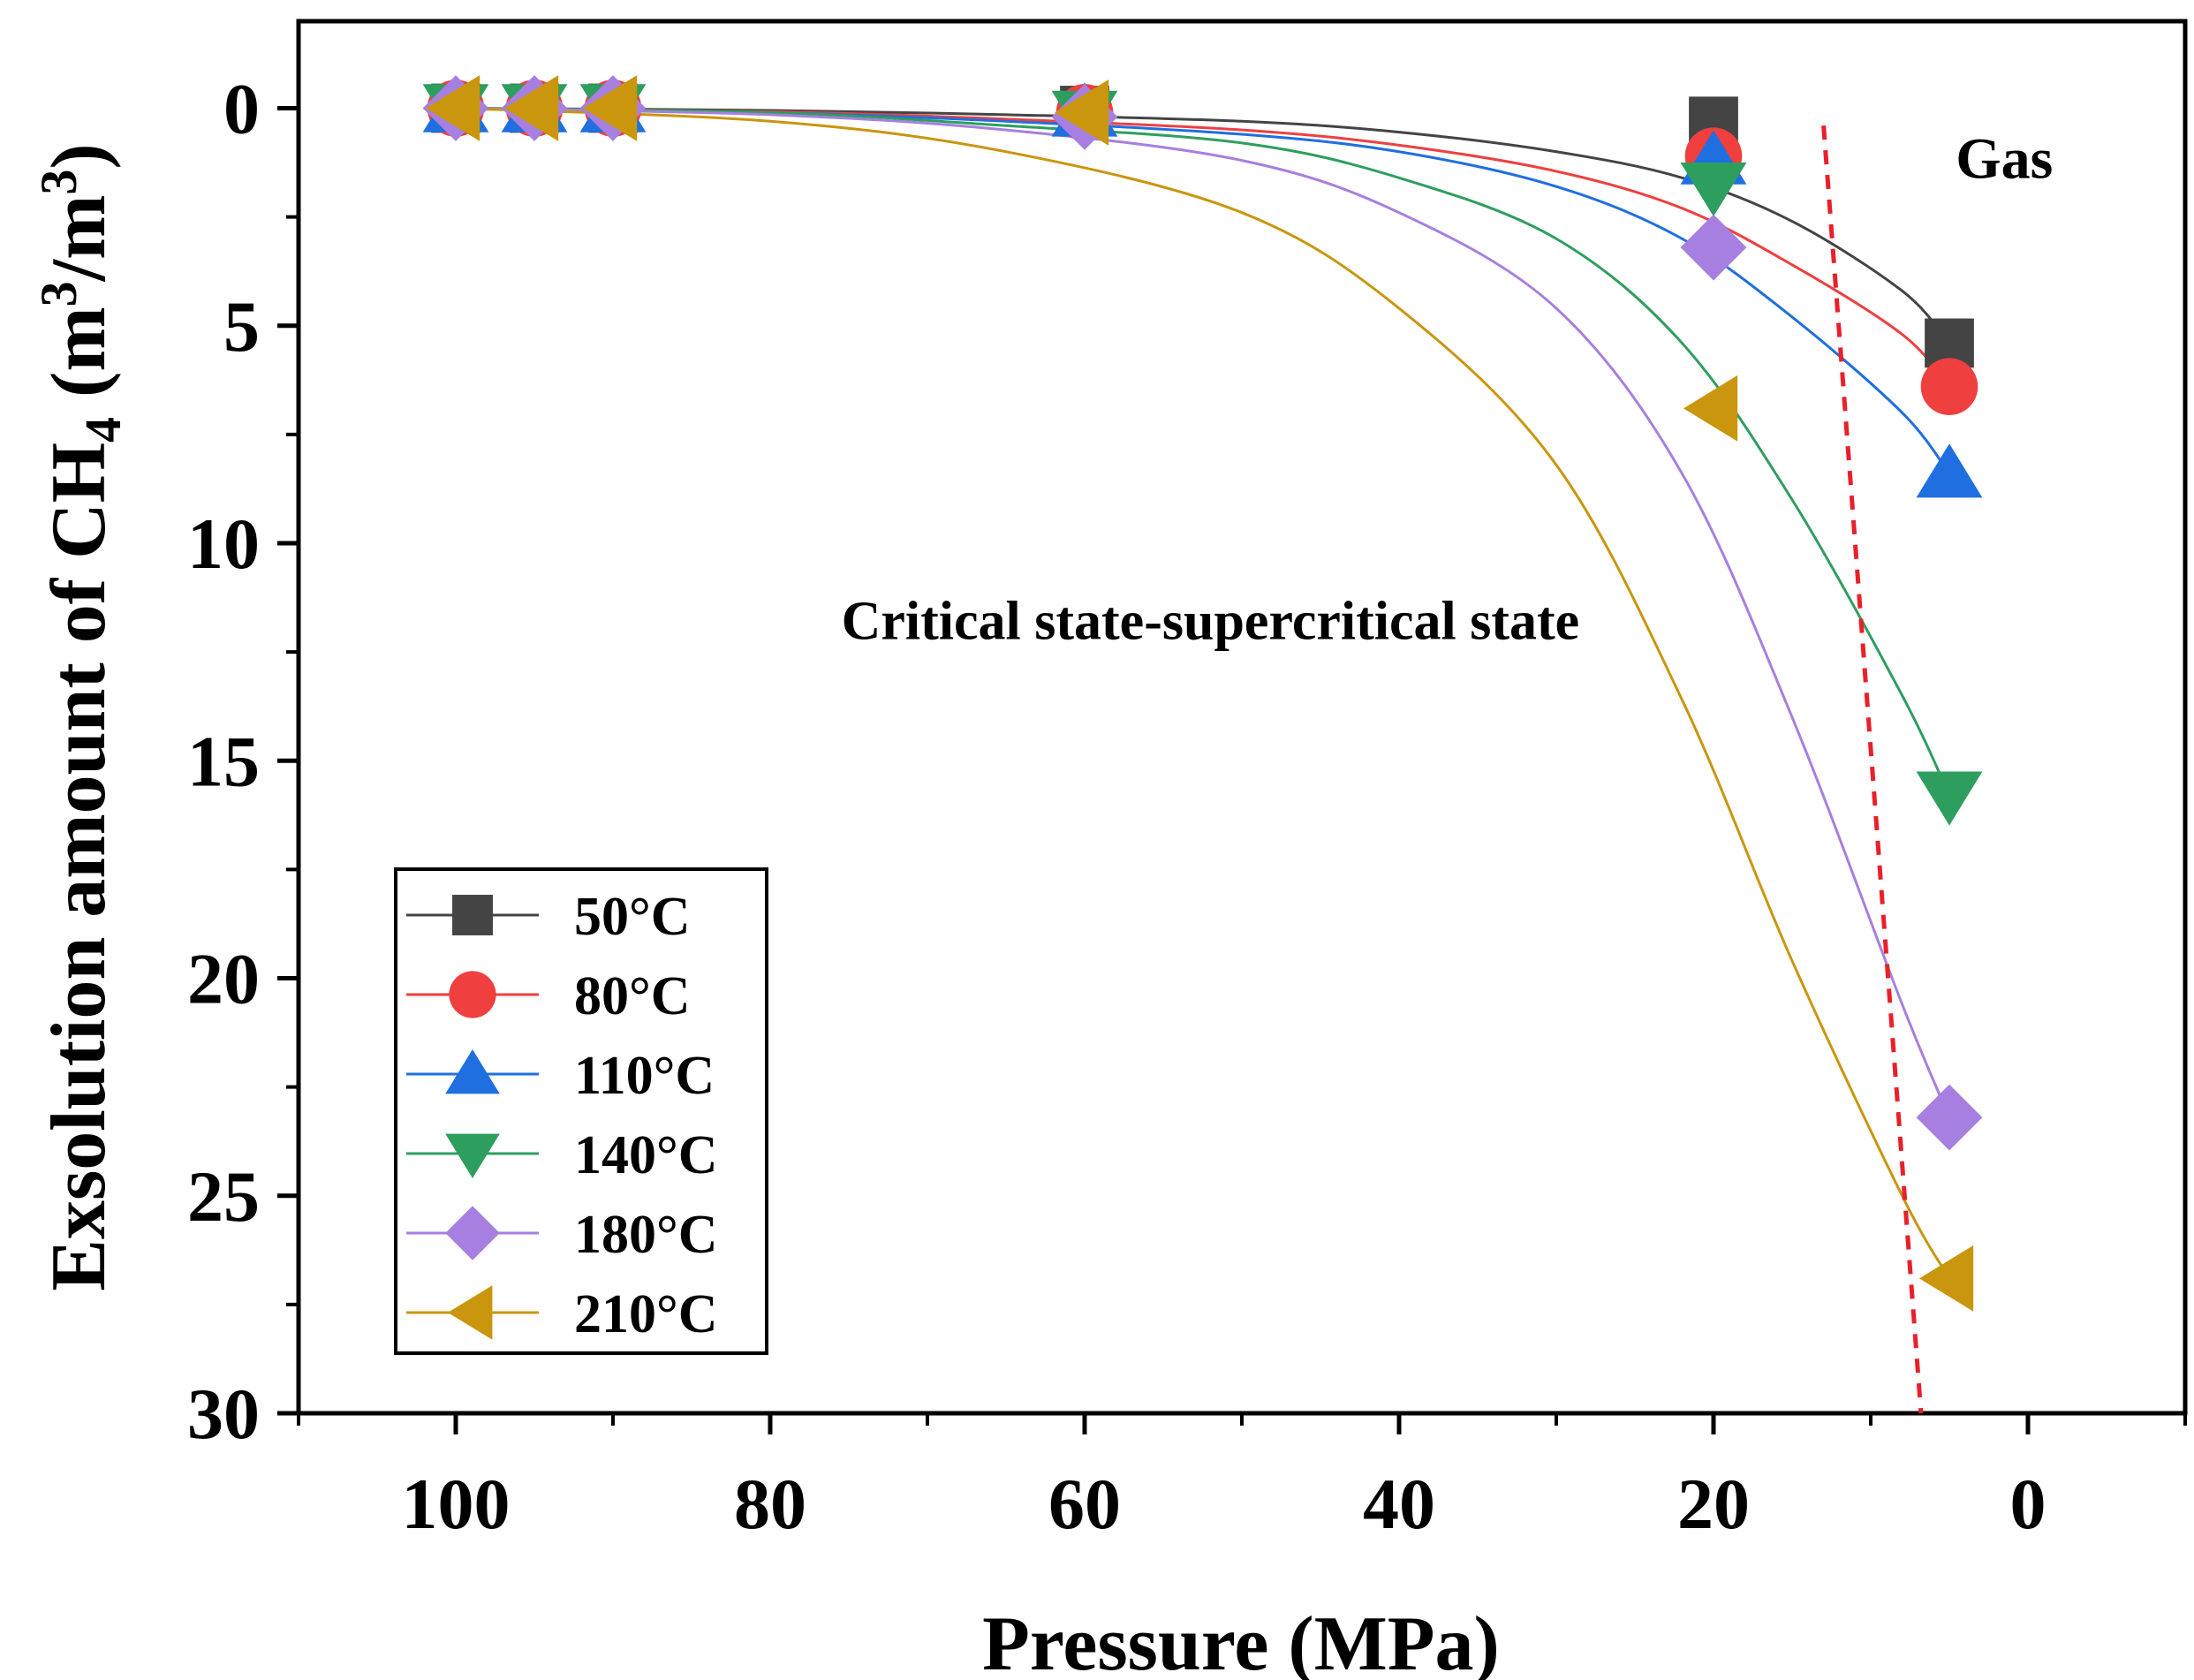 The image size is (2194, 1680). Describe the element at coordinates (79, 156) in the screenshot. I see `y-axis-title-unit-post: )` at that location.